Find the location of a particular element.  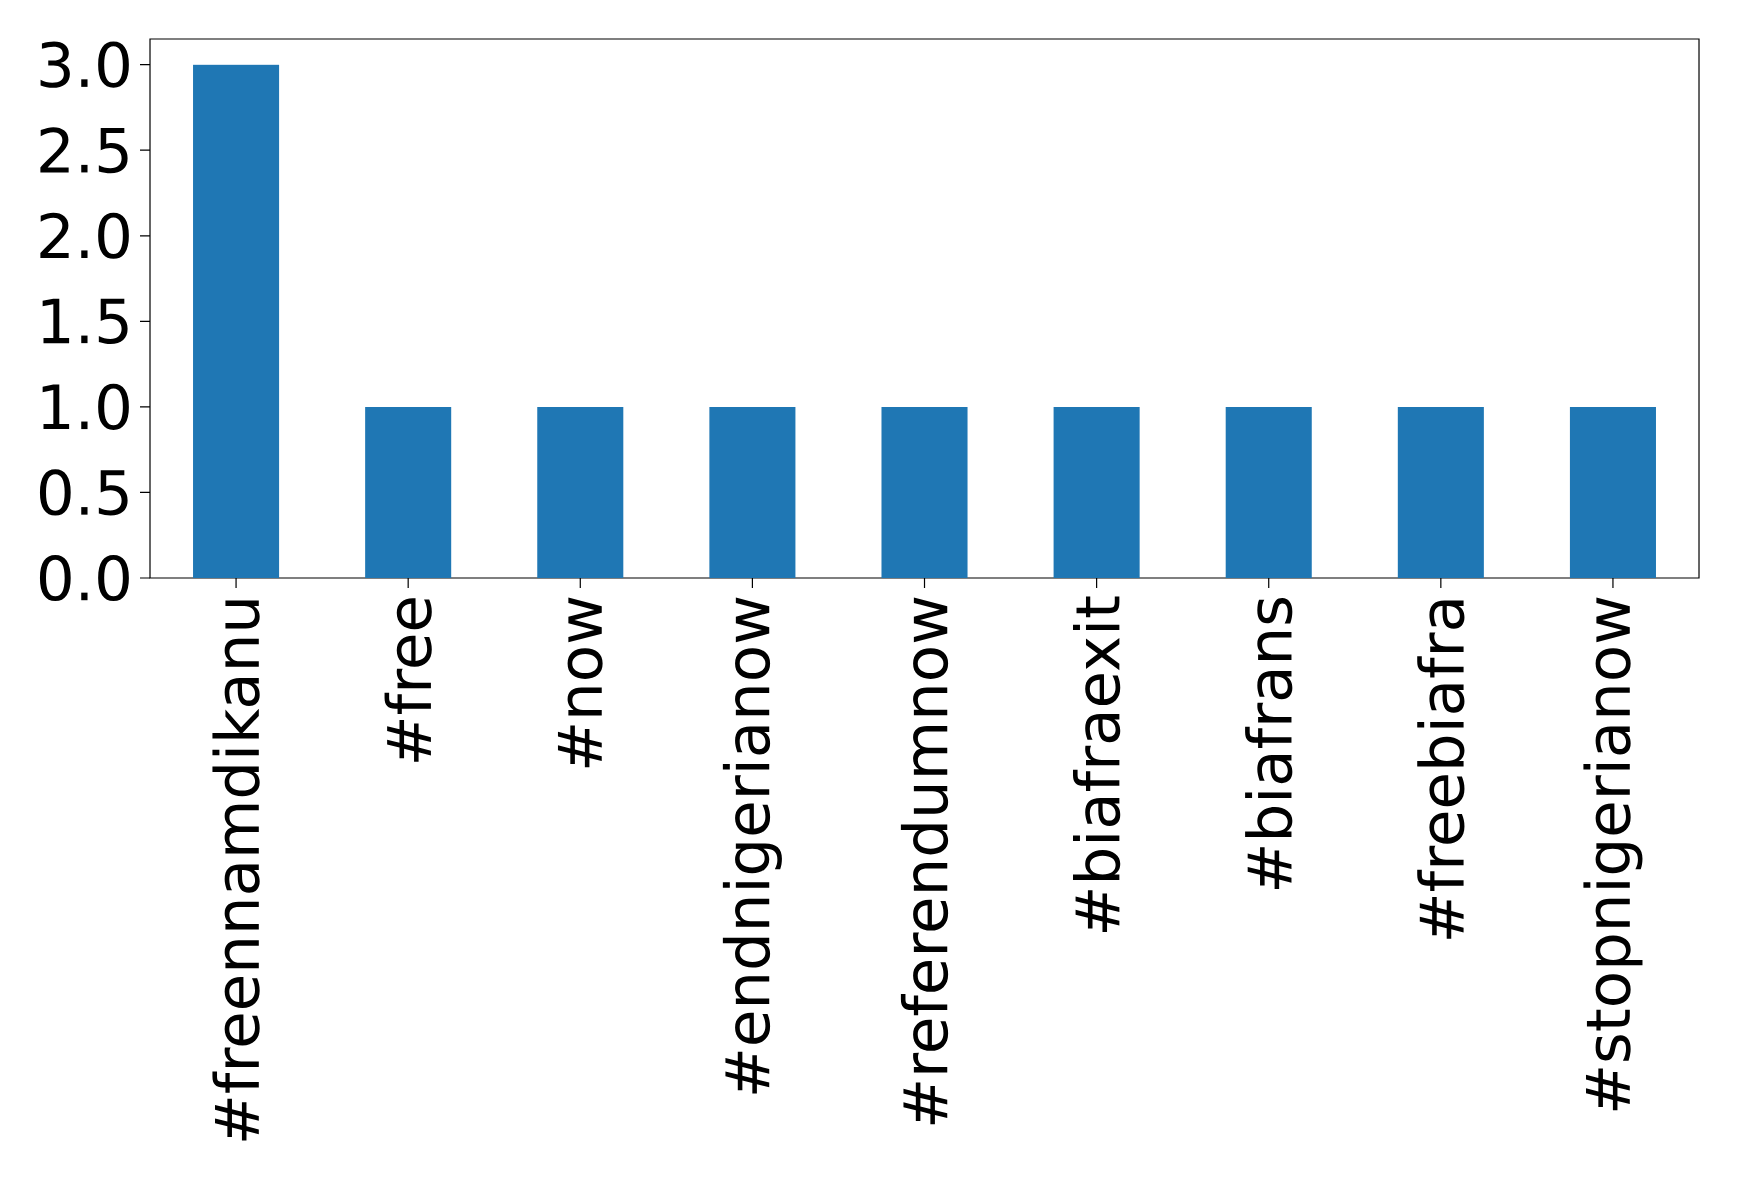

y-tick-label: 1.5 is located at coordinates (85, 321).